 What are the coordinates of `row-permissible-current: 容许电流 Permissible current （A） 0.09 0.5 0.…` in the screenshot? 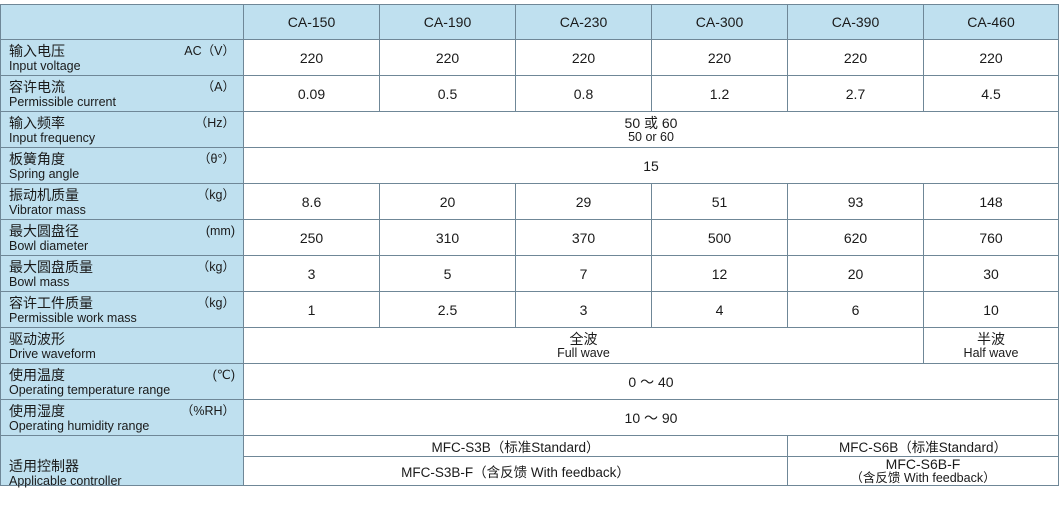 It's located at (529, 93).